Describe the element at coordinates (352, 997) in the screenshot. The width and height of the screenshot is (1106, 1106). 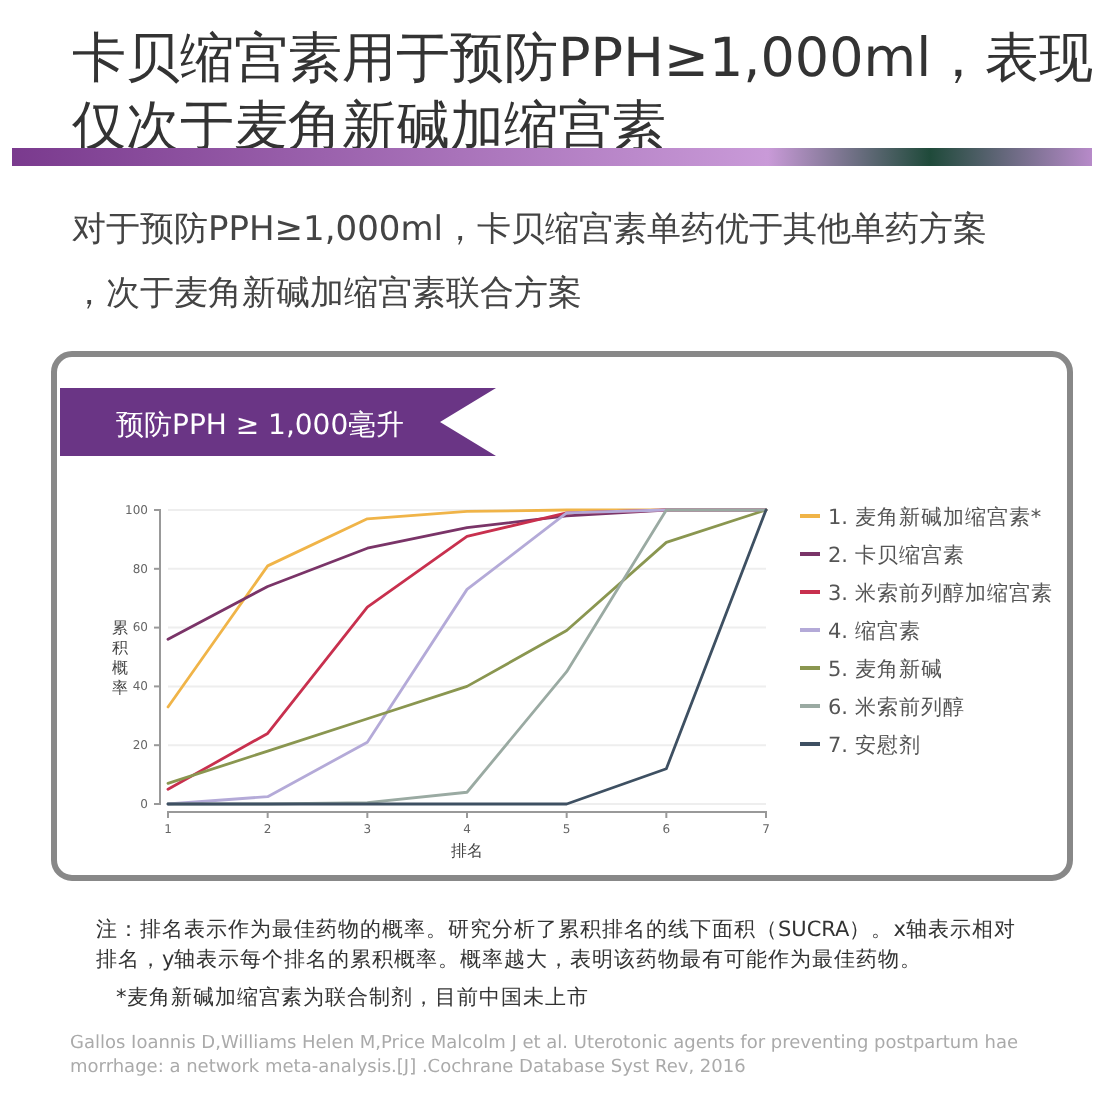
I see `text: *麦角新碱加缩宫素为联合制剂，目前中国未上市` at that location.